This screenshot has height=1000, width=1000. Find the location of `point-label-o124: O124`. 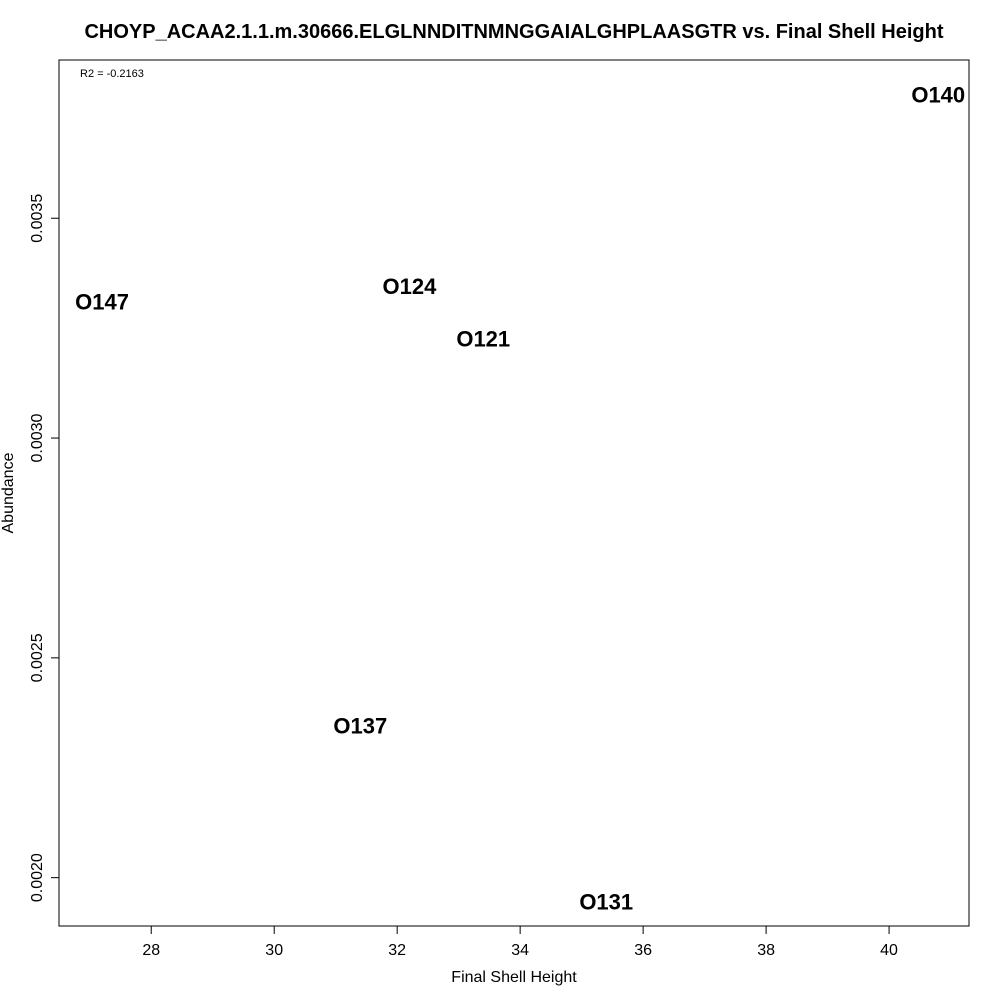

point-label-o124: O124 is located at coordinates (410, 286).